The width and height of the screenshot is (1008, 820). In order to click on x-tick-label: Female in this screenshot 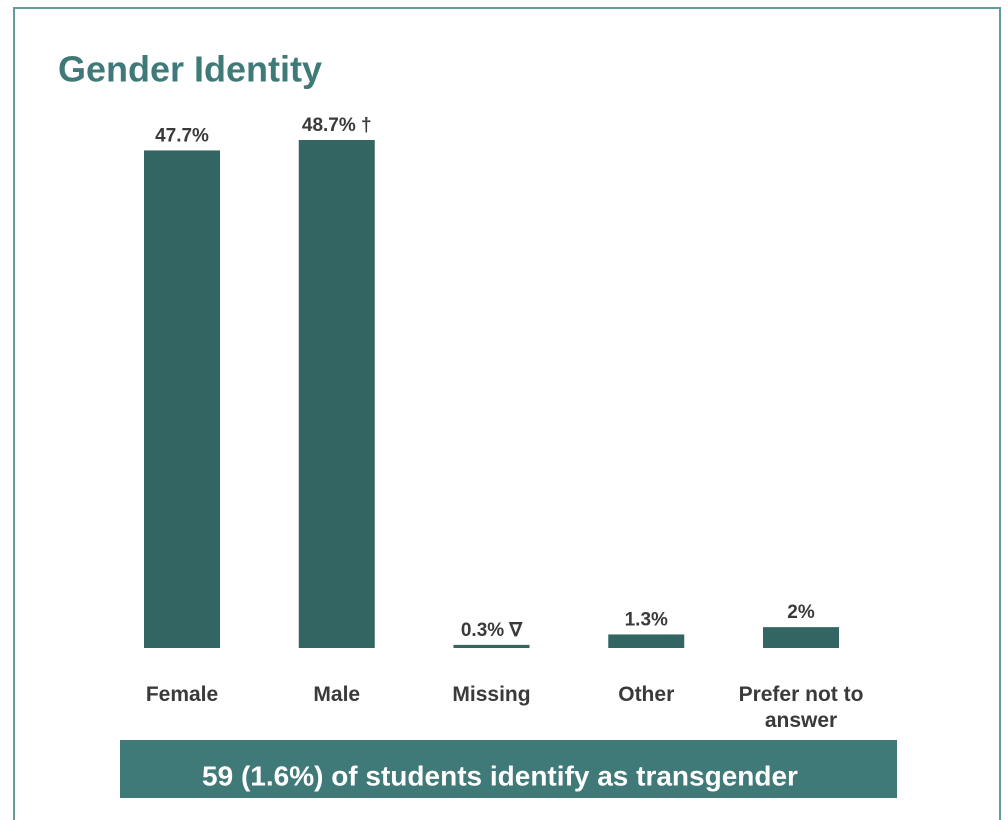, I will do `click(182, 694)`.